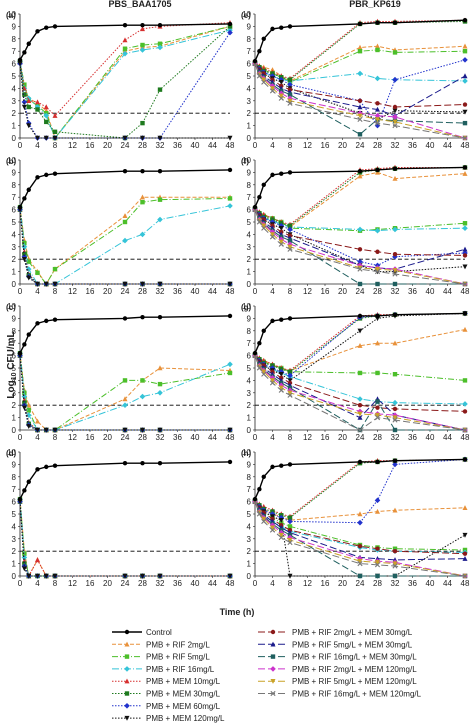  Describe the element at coordinates (249, 64) in the screenshot. I see `y-tick-label: 6` at that location.